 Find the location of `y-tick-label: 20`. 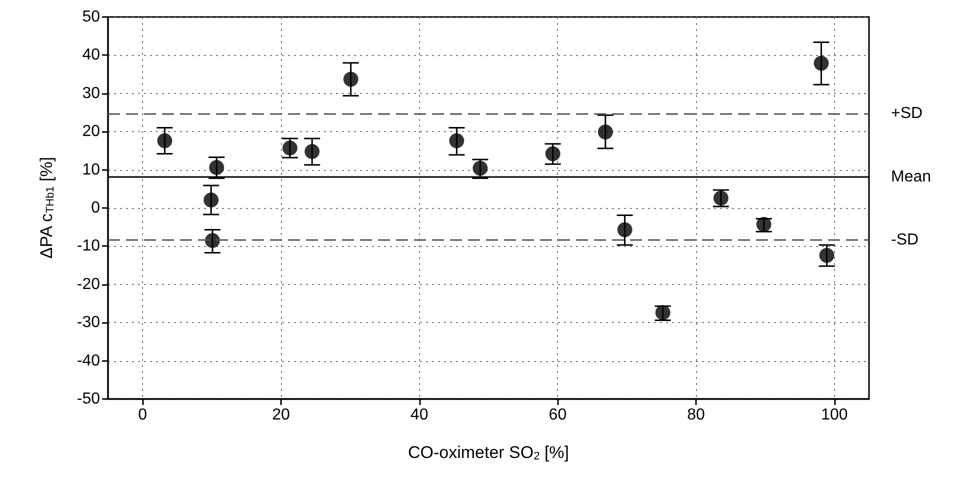

y-tick-label: 20 is located at coordinates (91, 131).